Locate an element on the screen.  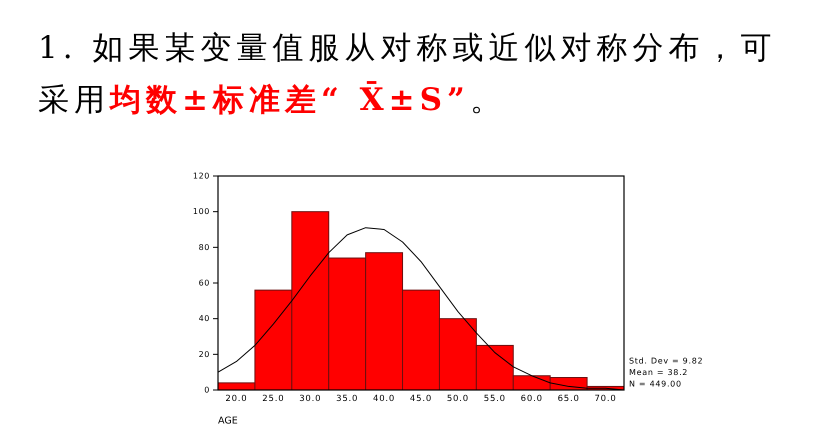
text: Mean = 38.2 is located at coordinates (658, 372).